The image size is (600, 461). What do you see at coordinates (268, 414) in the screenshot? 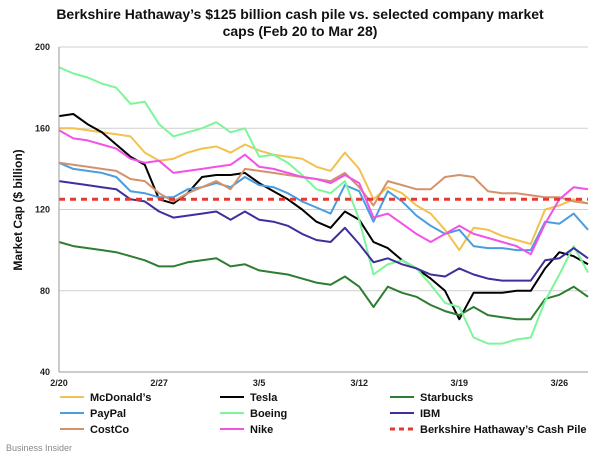
I see `legend-label-4: Boeing` at bounding box center [268, 414].